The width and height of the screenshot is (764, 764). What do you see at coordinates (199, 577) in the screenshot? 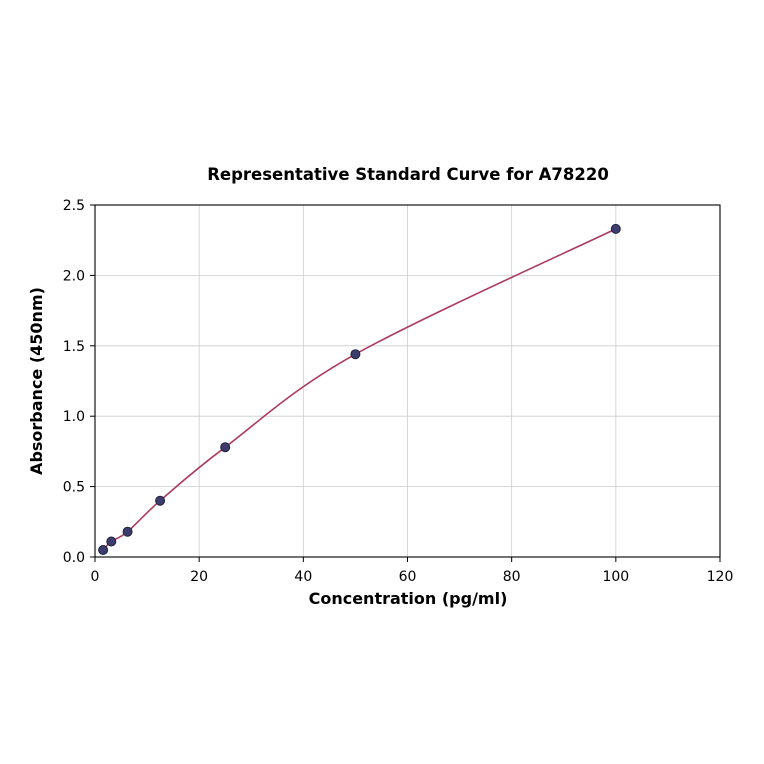
I see `x-tick-label: 20` at bounding box center [199, 577].